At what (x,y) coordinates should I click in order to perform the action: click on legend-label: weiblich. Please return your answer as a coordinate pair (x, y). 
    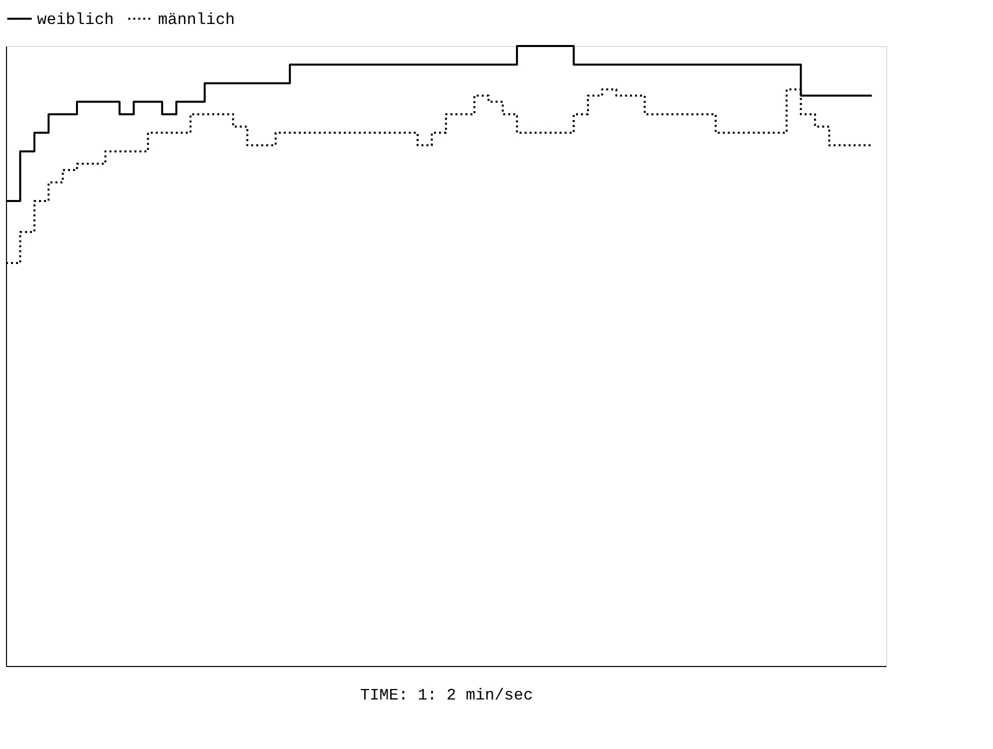
    Looking at the image, I should click on (75, 19).